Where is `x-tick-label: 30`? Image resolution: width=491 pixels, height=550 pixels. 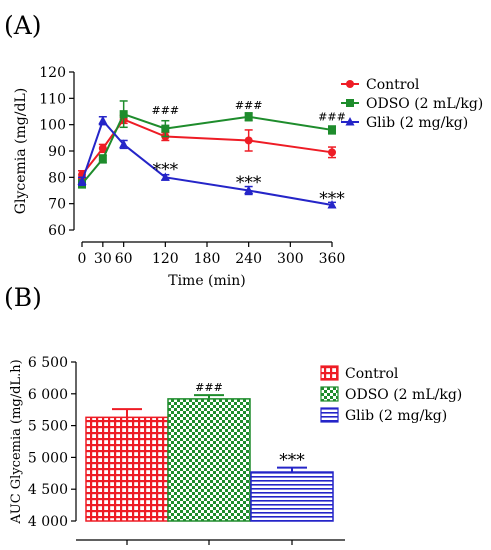
x-tick-label: 30 is located at coordinates (103, 259).